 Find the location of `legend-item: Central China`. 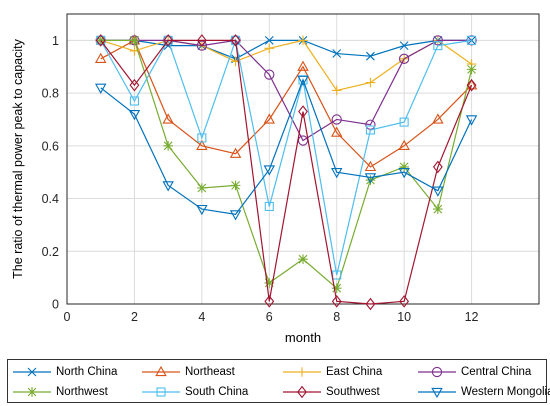

legend-item: Central China is located at coordinates (474, 372).